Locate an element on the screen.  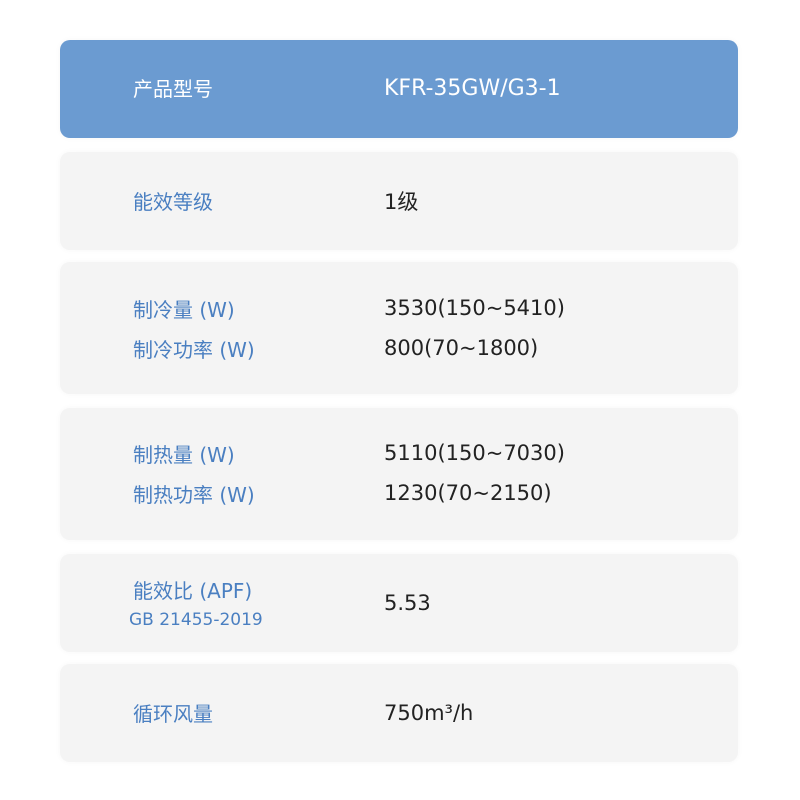
spec-label: 制冷量 (W) is located at coordinates (184, 310).